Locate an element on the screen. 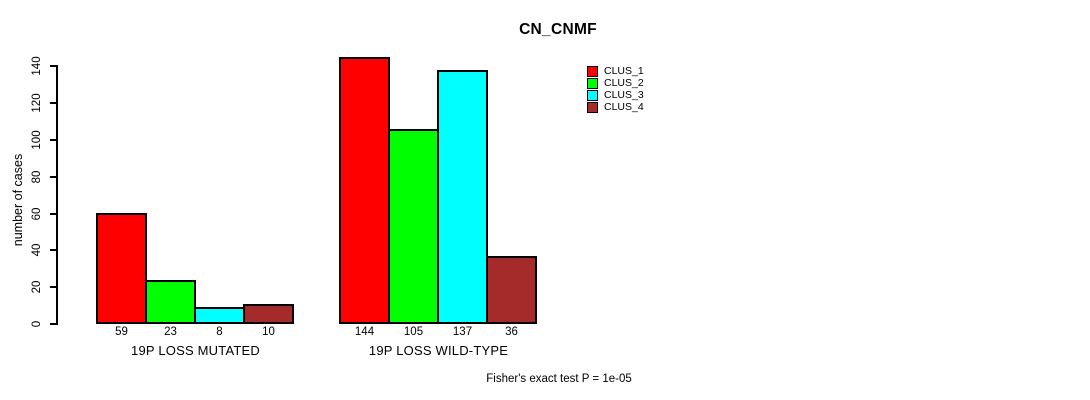 The image size is (1090, 400). bar-value-label: 144 is located at coordinates (364, 331).